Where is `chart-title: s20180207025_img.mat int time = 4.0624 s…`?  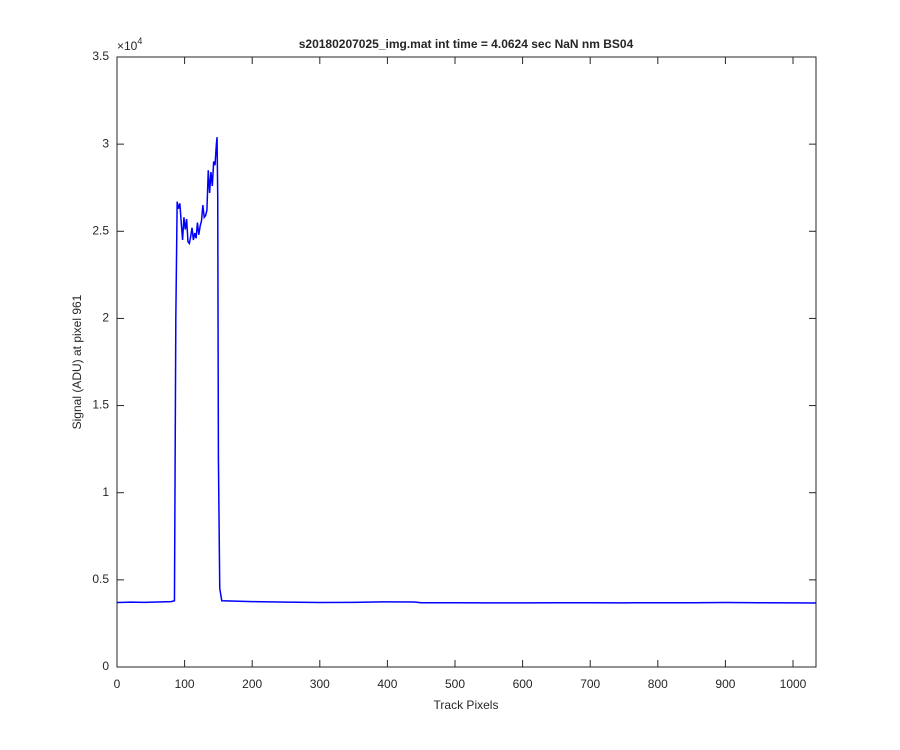 chart-title: s20180207025_img.mat int time = 4.0624 s… is located at coordinates (466, 44).